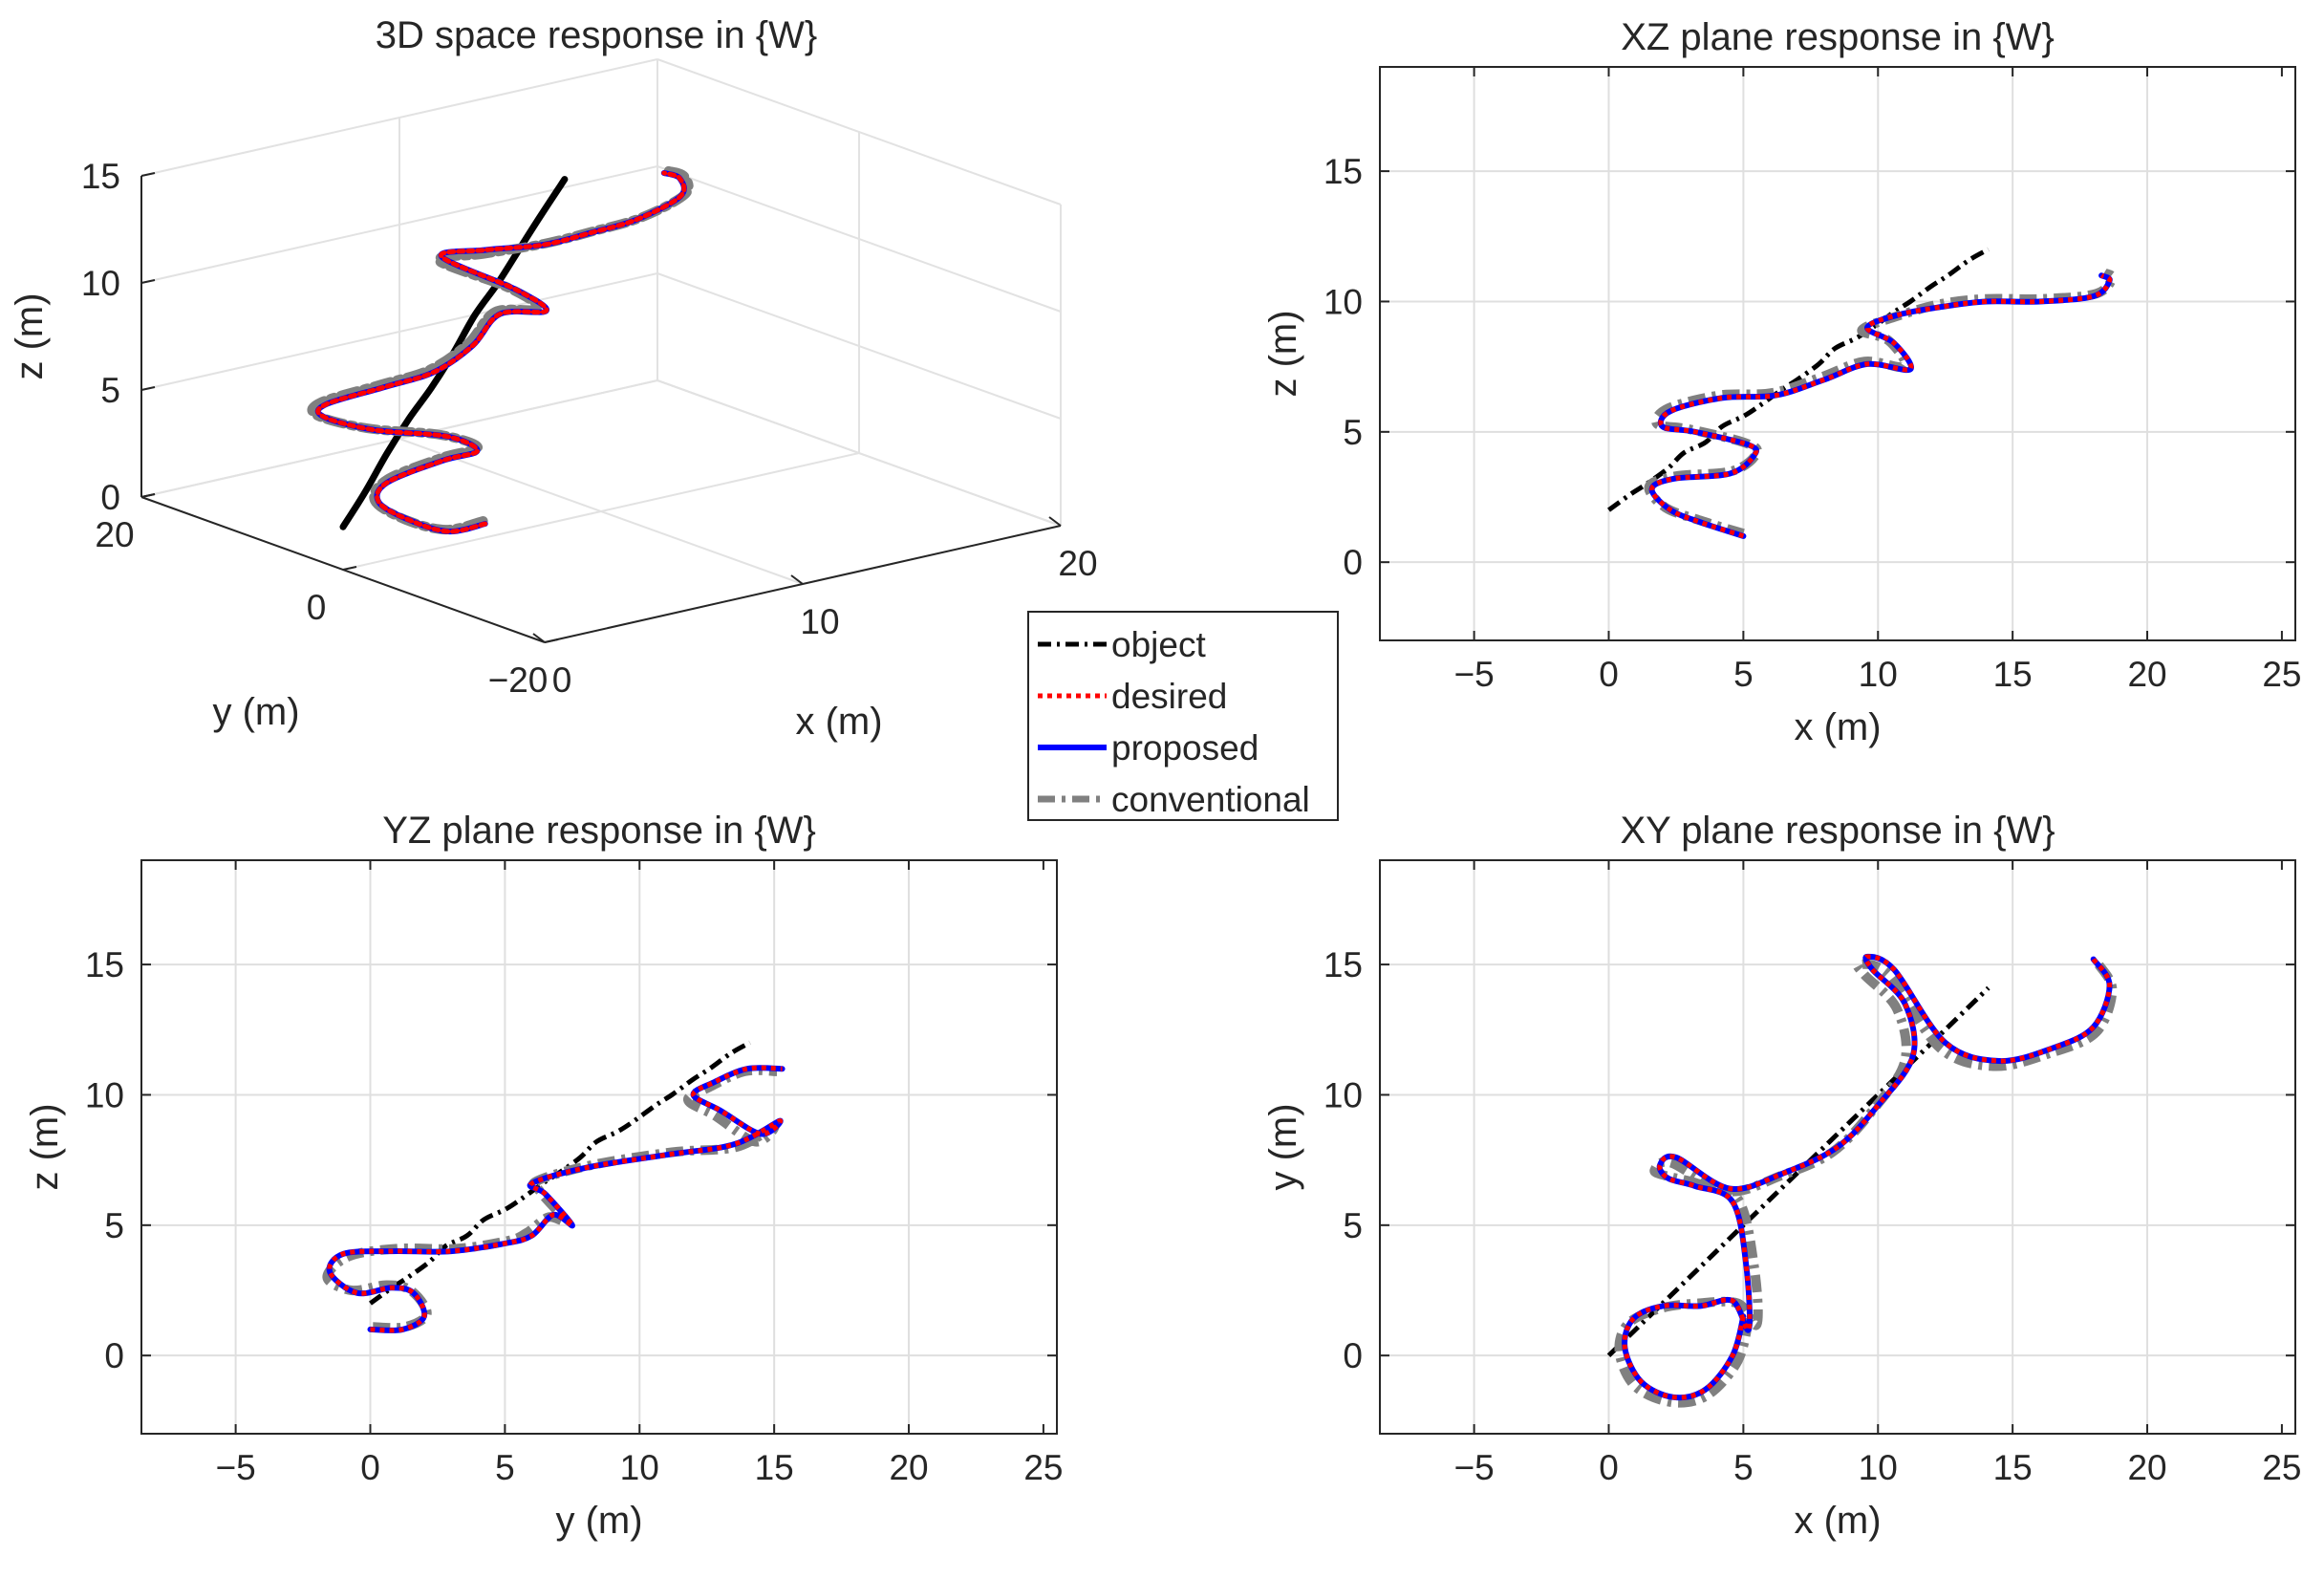 This screenshot has width=2324, height=1579. Describe the element at coordinates (100, 283) in the screenshot. I see `z-tick-label: 10` at that location.